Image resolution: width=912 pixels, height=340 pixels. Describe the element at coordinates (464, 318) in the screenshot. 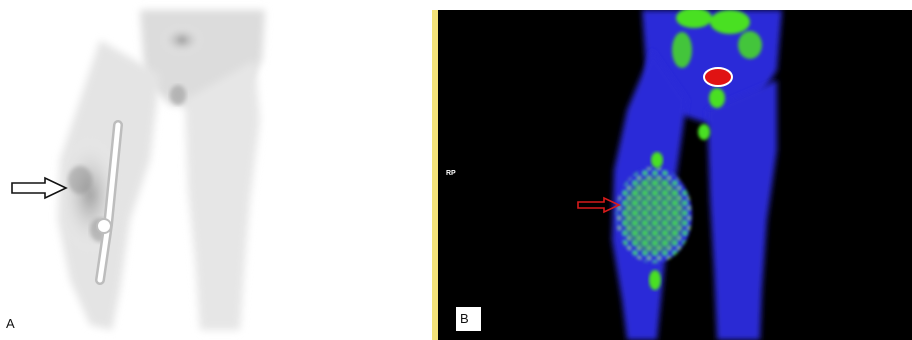

I see `panel-b-label: B` at that location.